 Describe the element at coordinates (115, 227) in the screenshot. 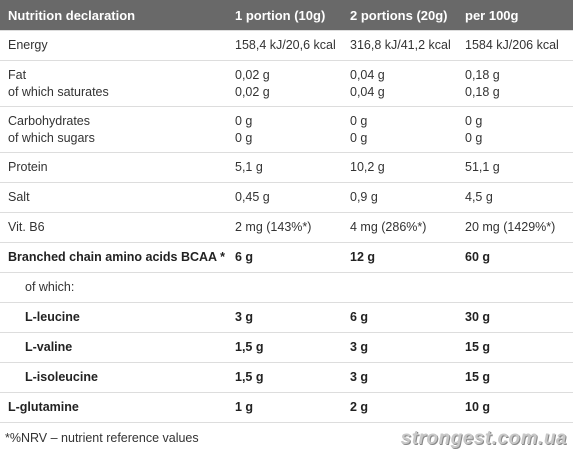

I see `cell: Vit. B6` at that location.